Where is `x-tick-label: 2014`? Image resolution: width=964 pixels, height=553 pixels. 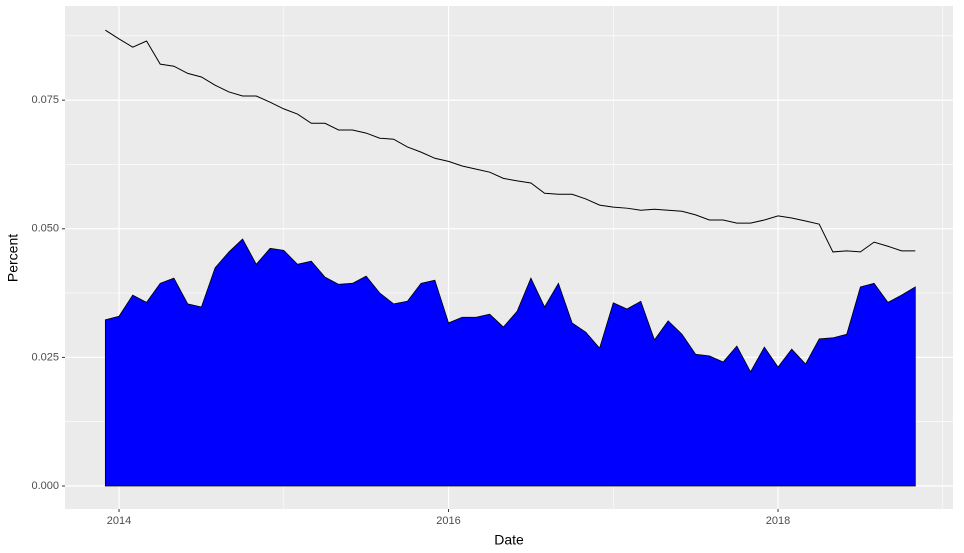
x-tick-label: 2014 is located at coordinates (119, 521).